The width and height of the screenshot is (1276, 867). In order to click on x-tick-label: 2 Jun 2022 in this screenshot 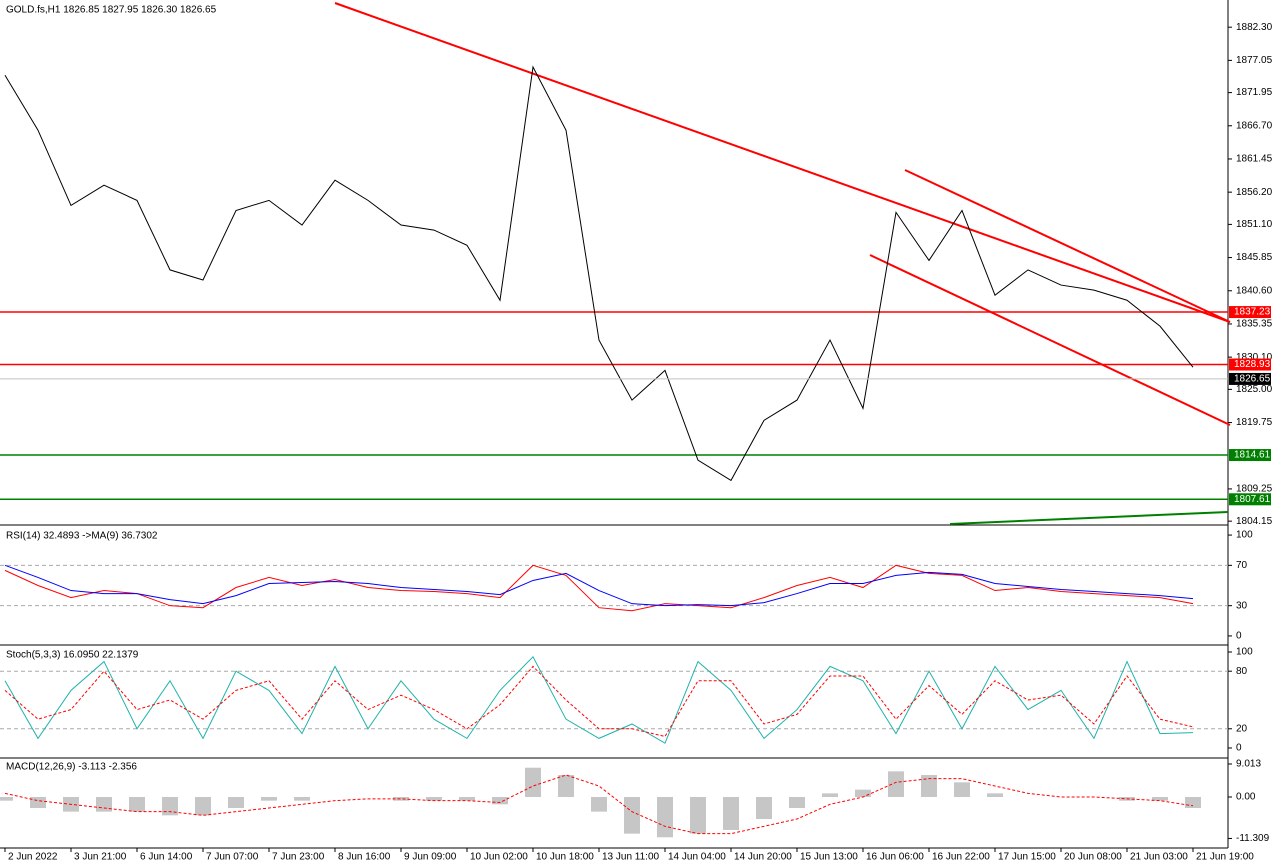, I will do `click(33, 857)`.